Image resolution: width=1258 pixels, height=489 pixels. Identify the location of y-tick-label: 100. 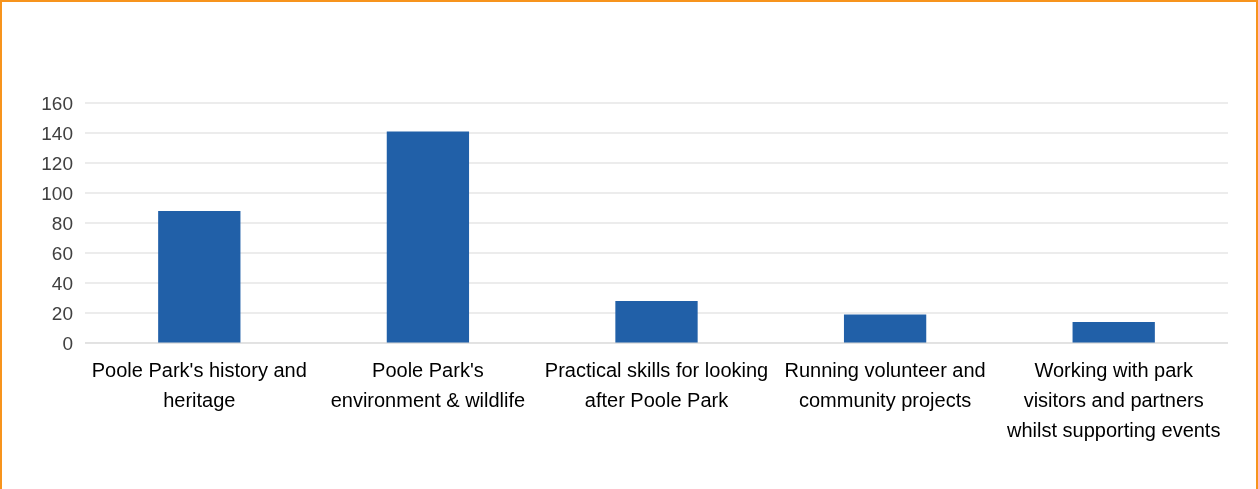
(57, 193).